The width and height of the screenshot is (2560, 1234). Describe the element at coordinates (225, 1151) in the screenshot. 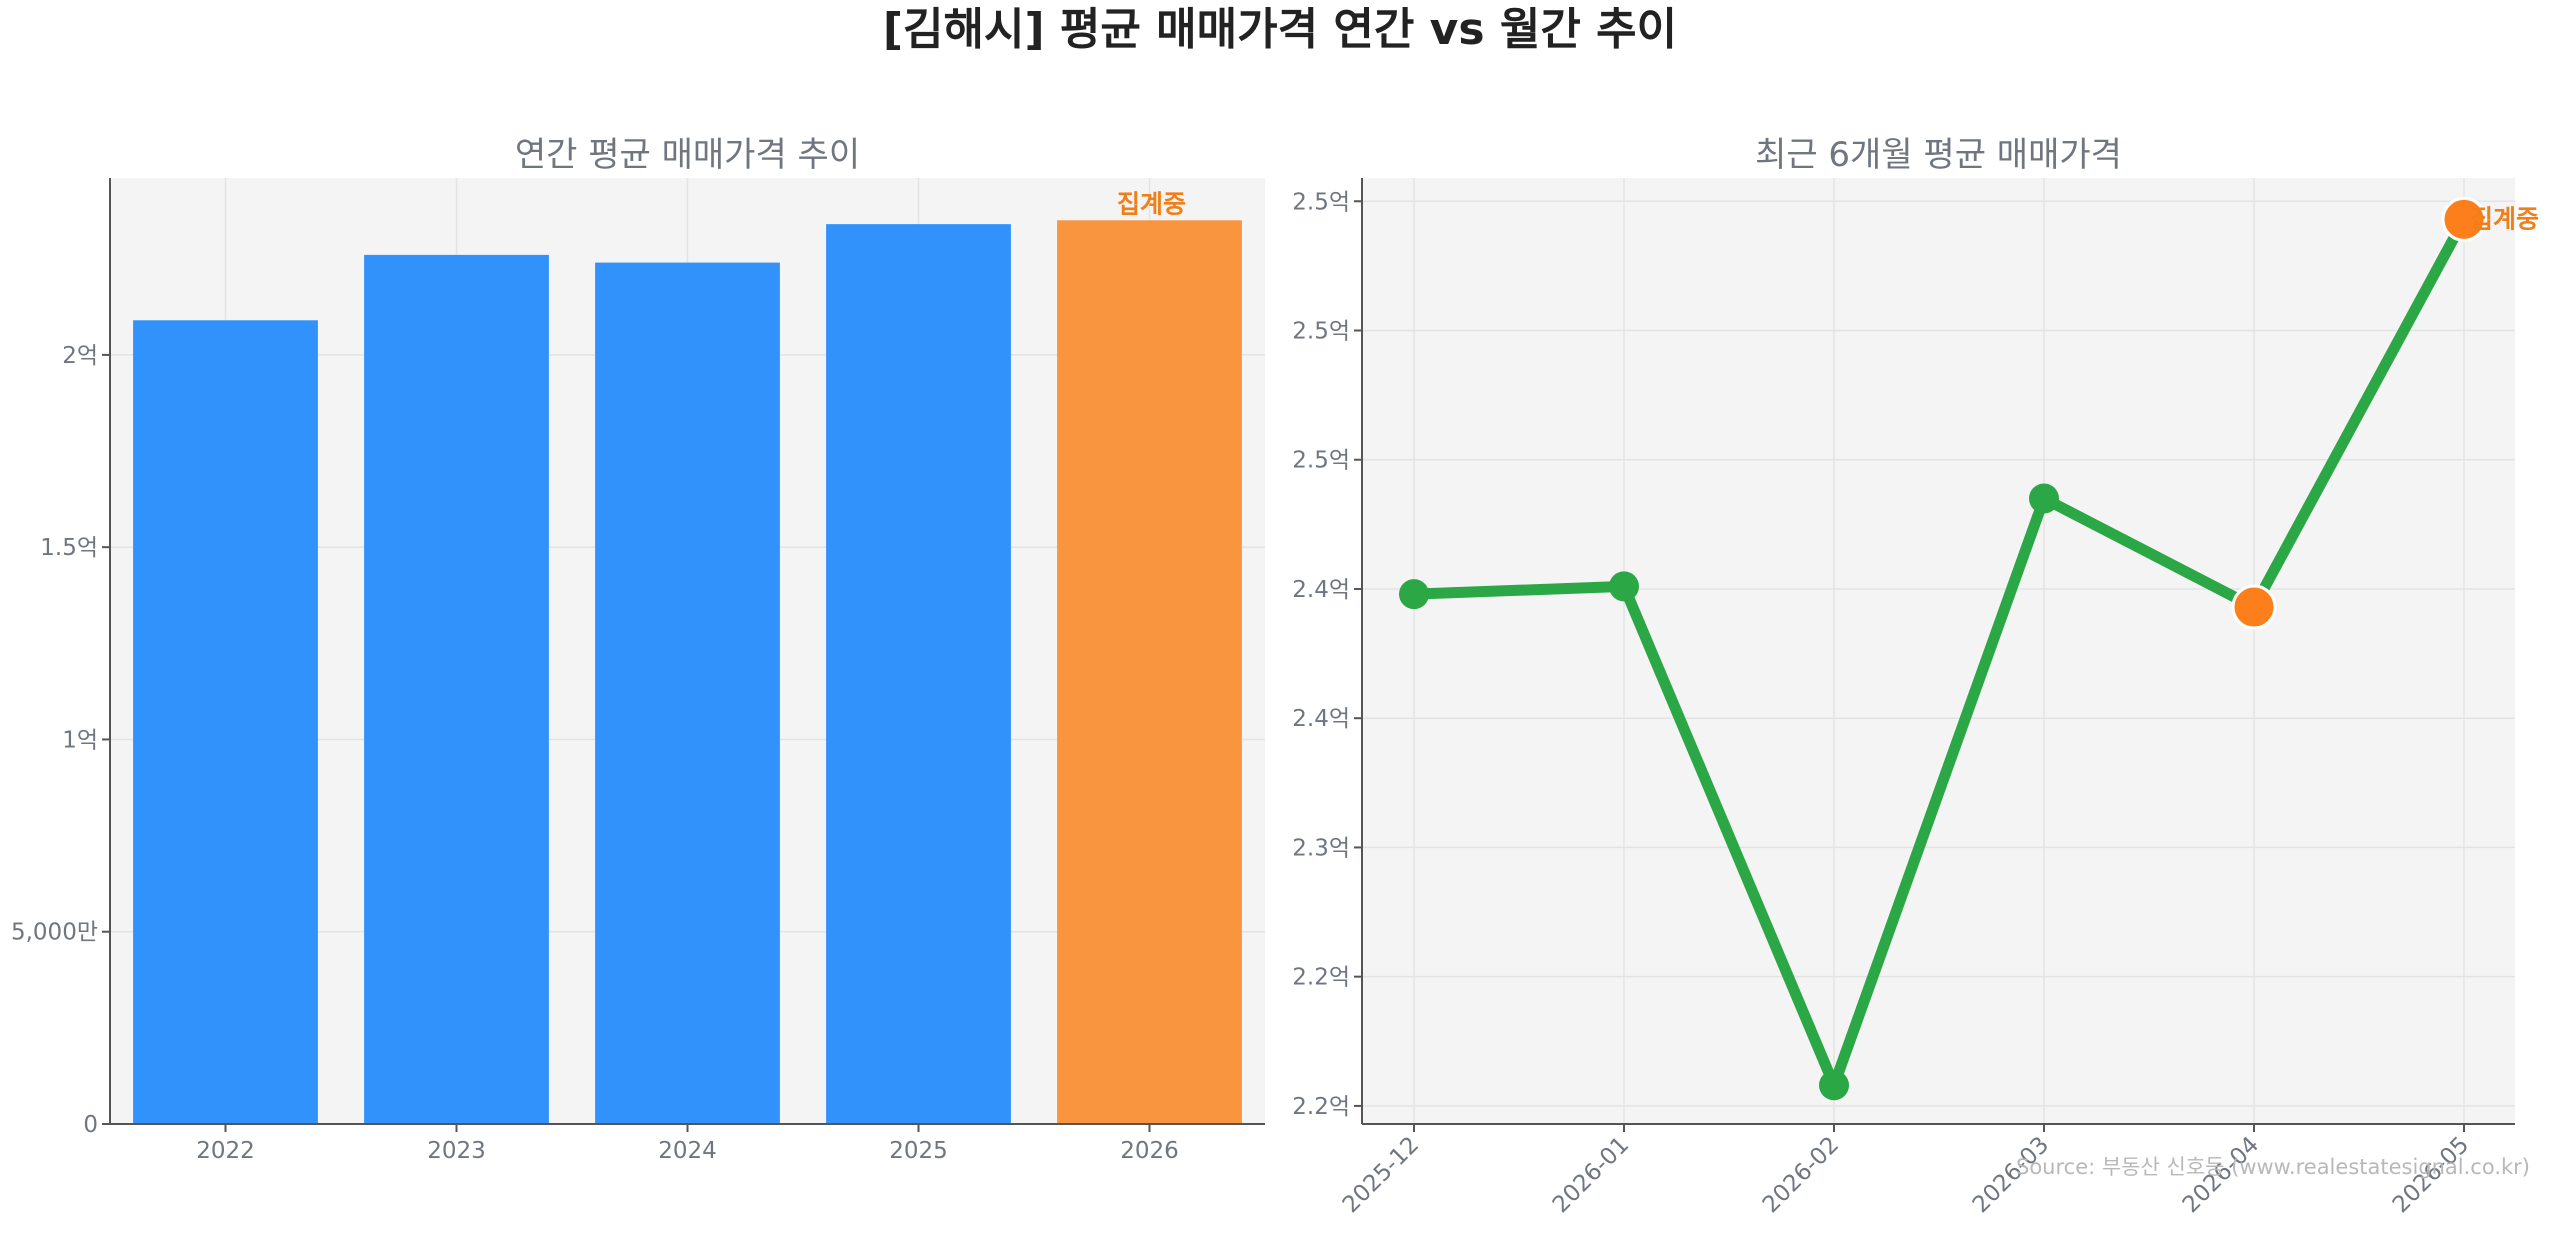

I see `x-tick-label: 2022` at that location.